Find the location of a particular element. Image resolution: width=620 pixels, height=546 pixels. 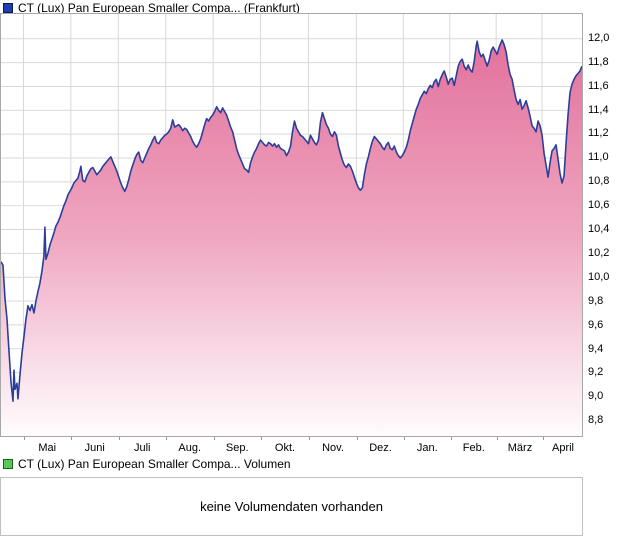

y-tick-label: 11,2 is located at coordinates (598, 133).